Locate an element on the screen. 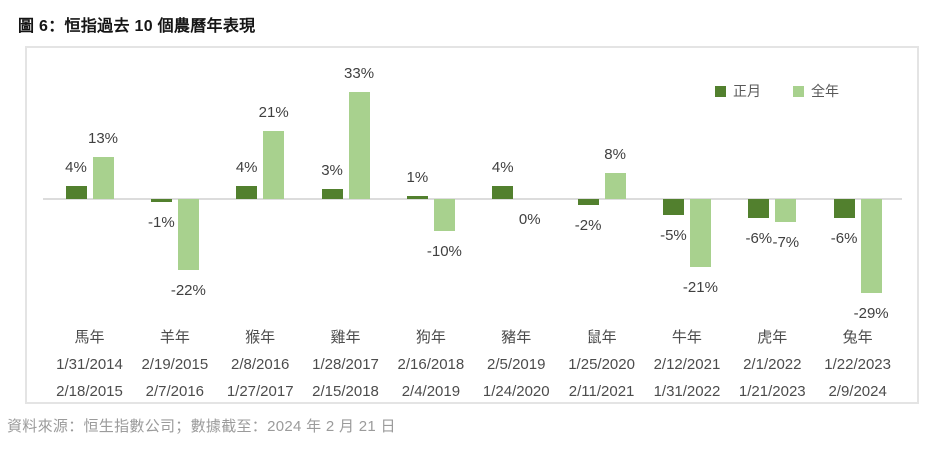 This screenshot has height=456, width=951. bar-正月-虎年 is located at coordinates (759, 209).